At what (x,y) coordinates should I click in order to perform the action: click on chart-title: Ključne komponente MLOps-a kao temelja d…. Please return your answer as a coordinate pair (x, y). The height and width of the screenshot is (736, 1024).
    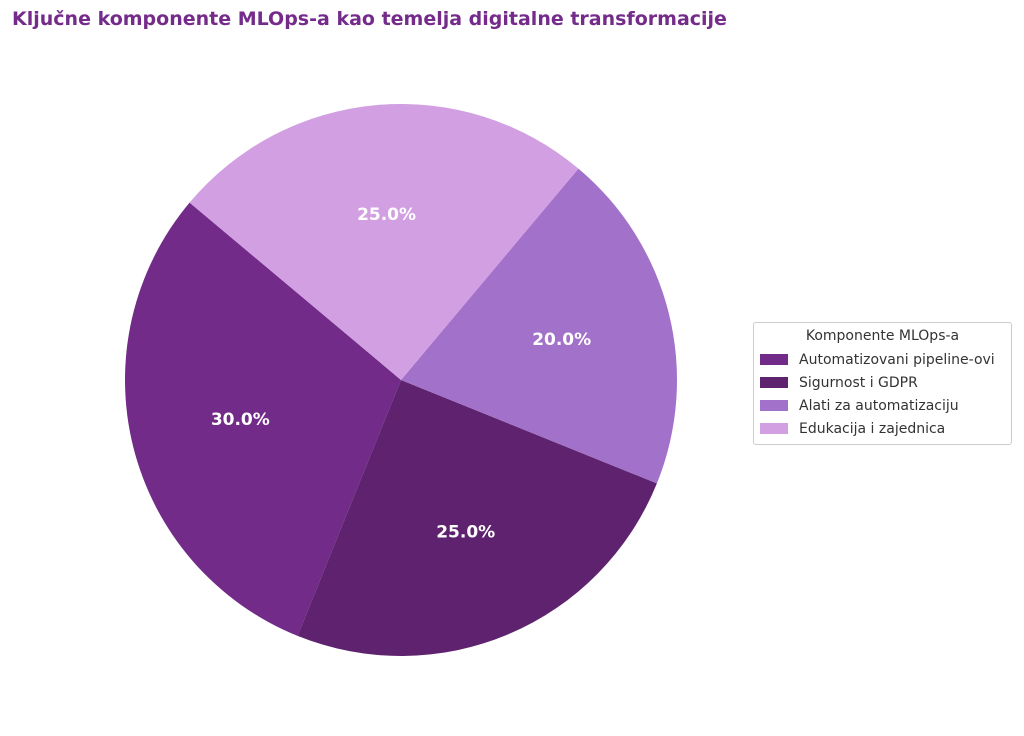
    Looking at the image, I should click on (369, 19).